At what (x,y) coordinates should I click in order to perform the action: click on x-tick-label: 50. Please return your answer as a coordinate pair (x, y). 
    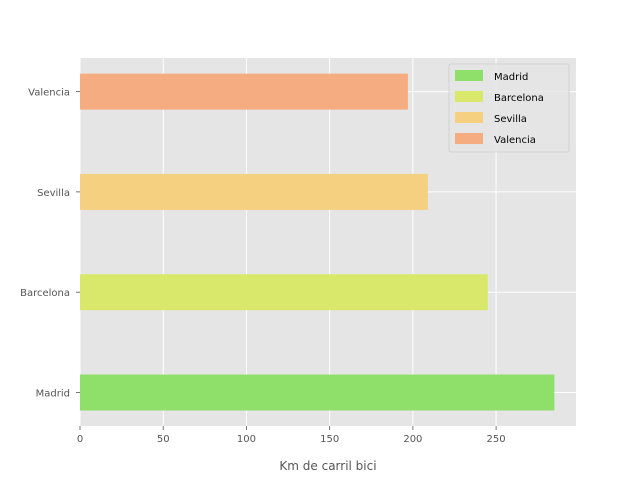
    Looking at the image, I should click on (163, 439).